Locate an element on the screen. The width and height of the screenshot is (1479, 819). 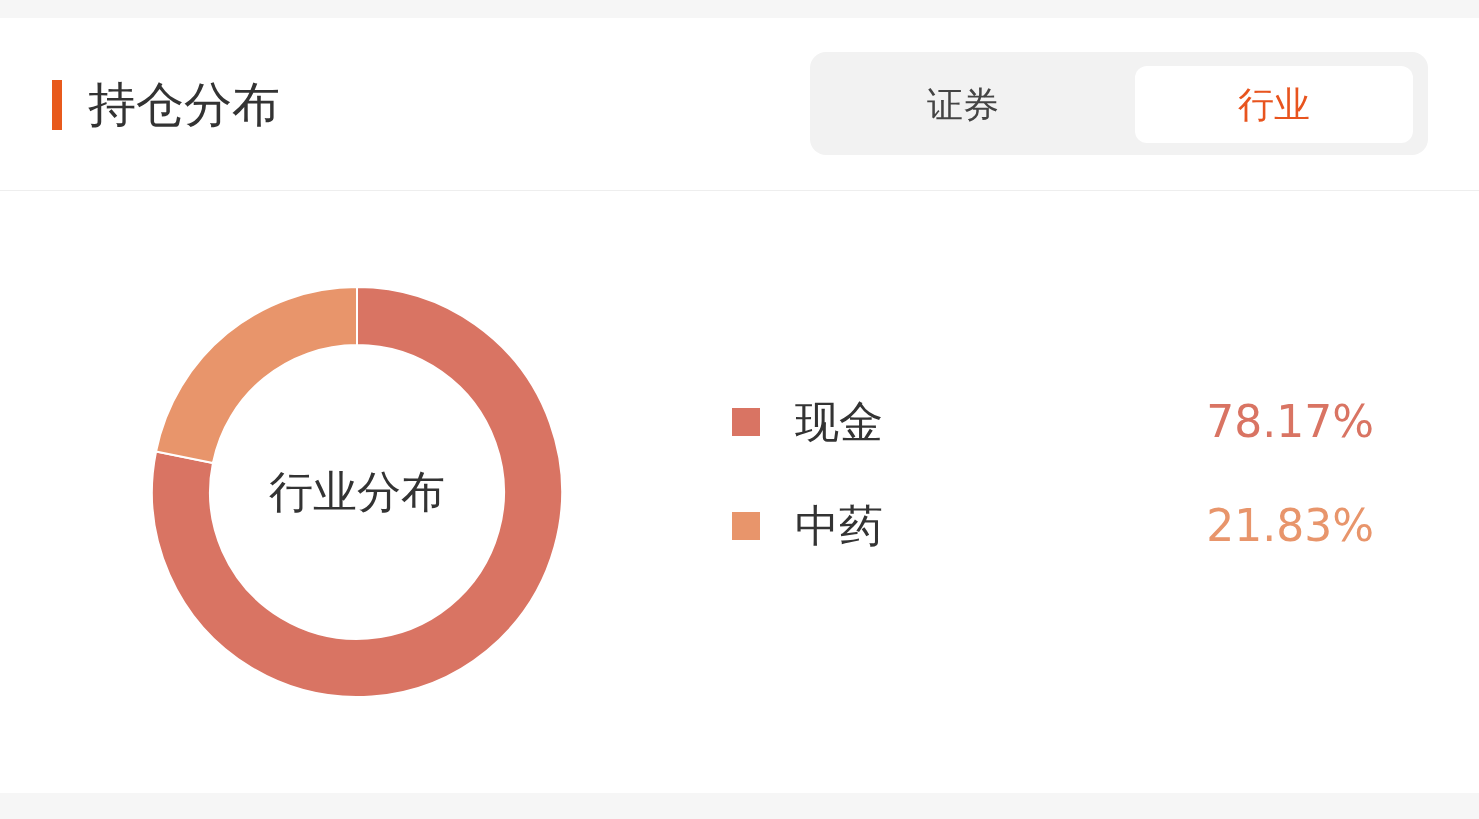
legend-label: 现金 is located at coordinates (839, 422).